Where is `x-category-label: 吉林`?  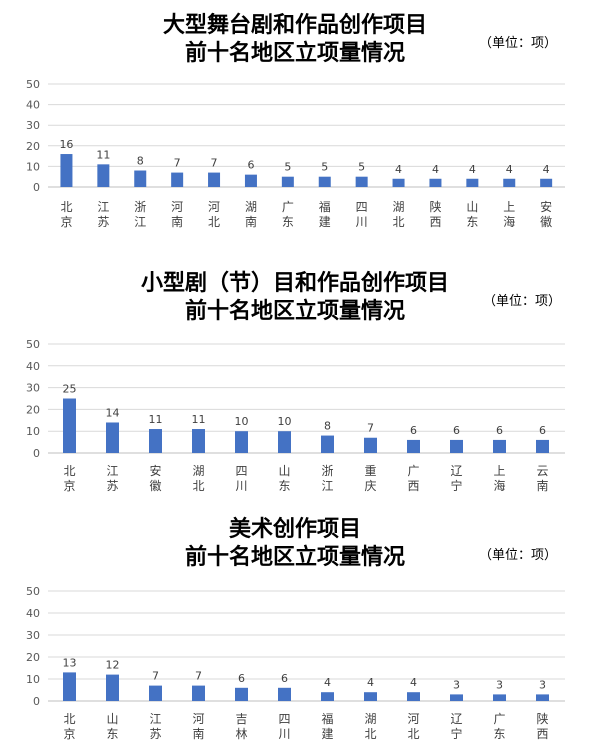
x-category-label: 吉林 is located at coordinates (241, 726).